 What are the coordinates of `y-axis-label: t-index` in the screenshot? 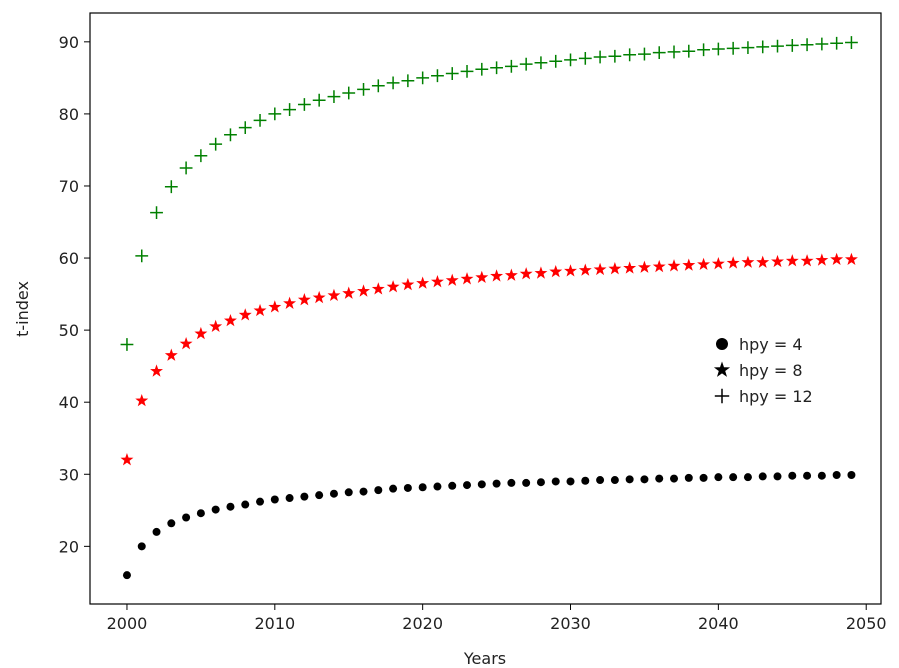 It's located at (22, 309).